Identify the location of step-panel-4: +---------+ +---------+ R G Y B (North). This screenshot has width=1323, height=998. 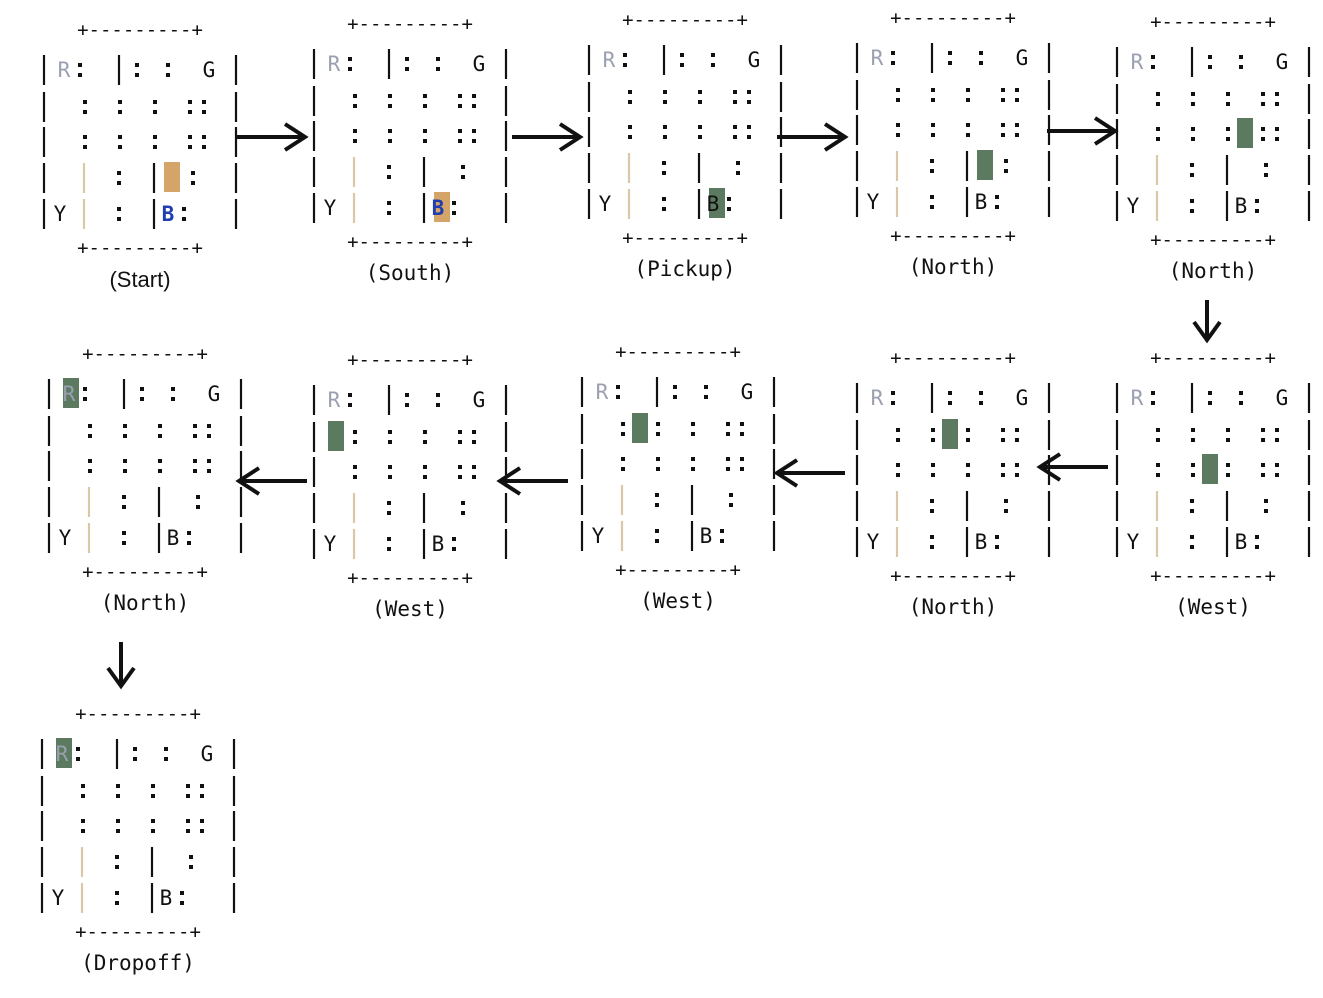
(953, 143).